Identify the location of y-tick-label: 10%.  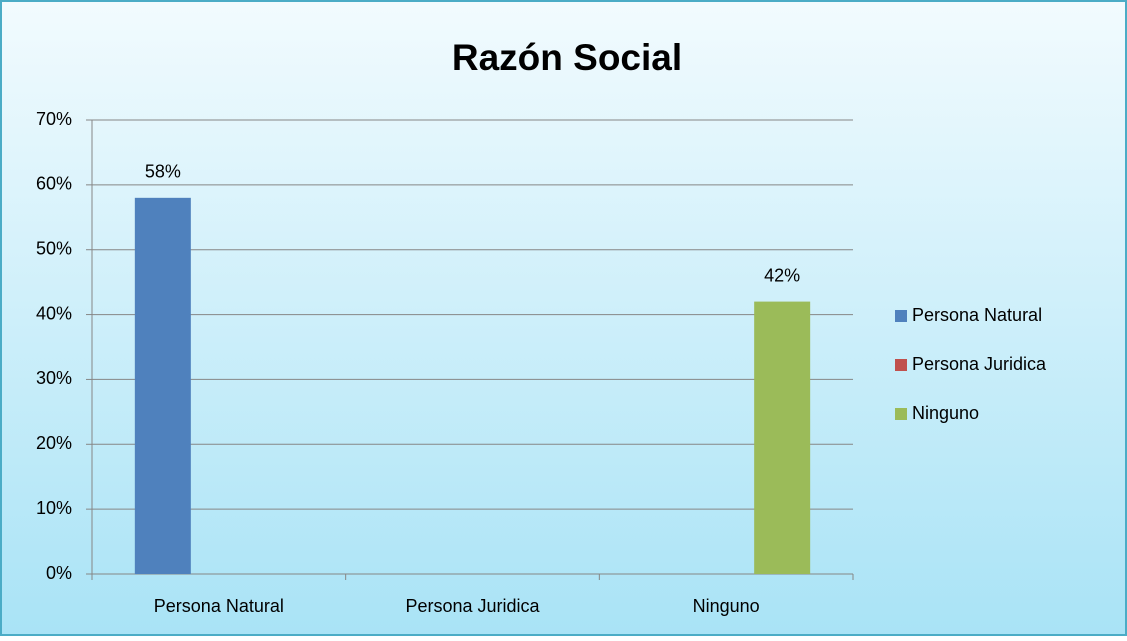
(54, 508).